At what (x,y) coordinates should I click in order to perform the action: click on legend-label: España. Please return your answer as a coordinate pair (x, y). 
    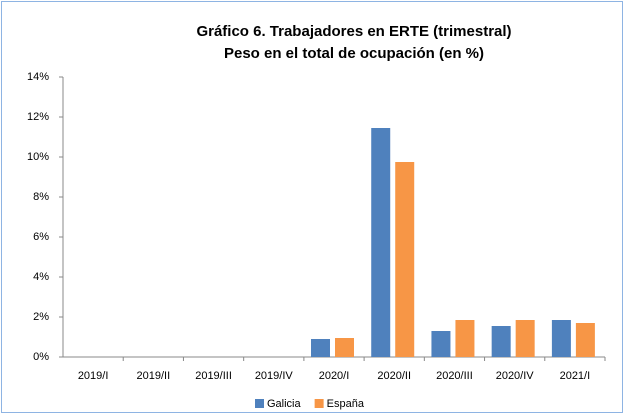
    Looking at the image, I should click on (346, 404).